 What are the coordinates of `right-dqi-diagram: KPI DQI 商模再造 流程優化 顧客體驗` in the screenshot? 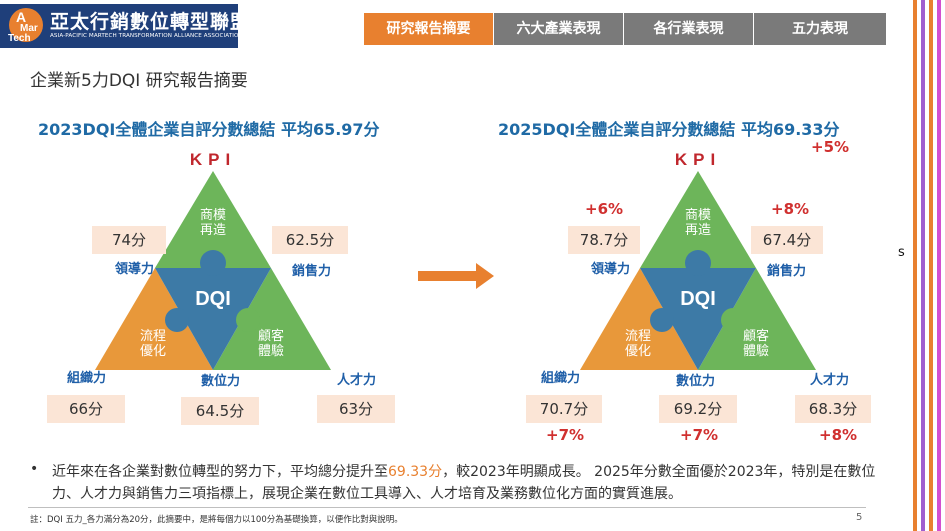 It's located at (698, 260).